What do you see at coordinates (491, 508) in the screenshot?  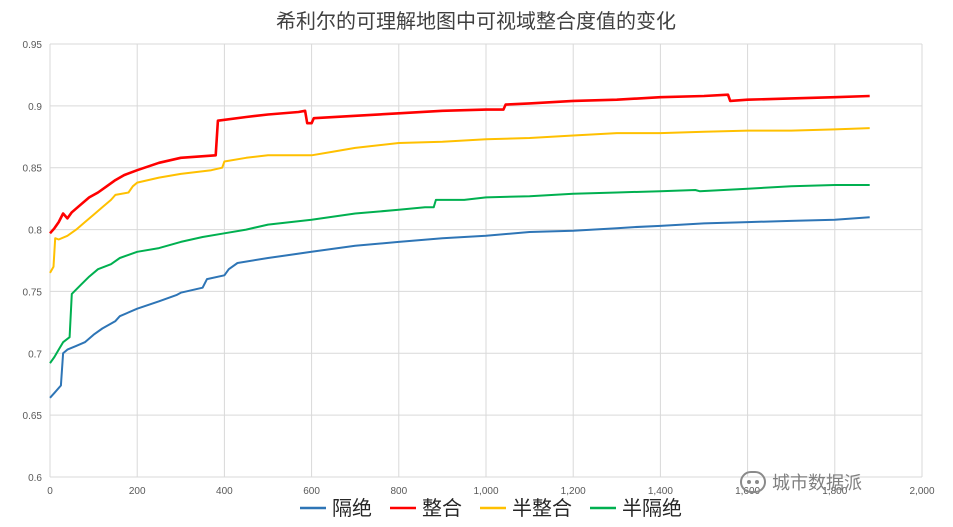 I see `legend: 隔绝 整合 半整合 半隔绝` at bounding box center [491, 508].